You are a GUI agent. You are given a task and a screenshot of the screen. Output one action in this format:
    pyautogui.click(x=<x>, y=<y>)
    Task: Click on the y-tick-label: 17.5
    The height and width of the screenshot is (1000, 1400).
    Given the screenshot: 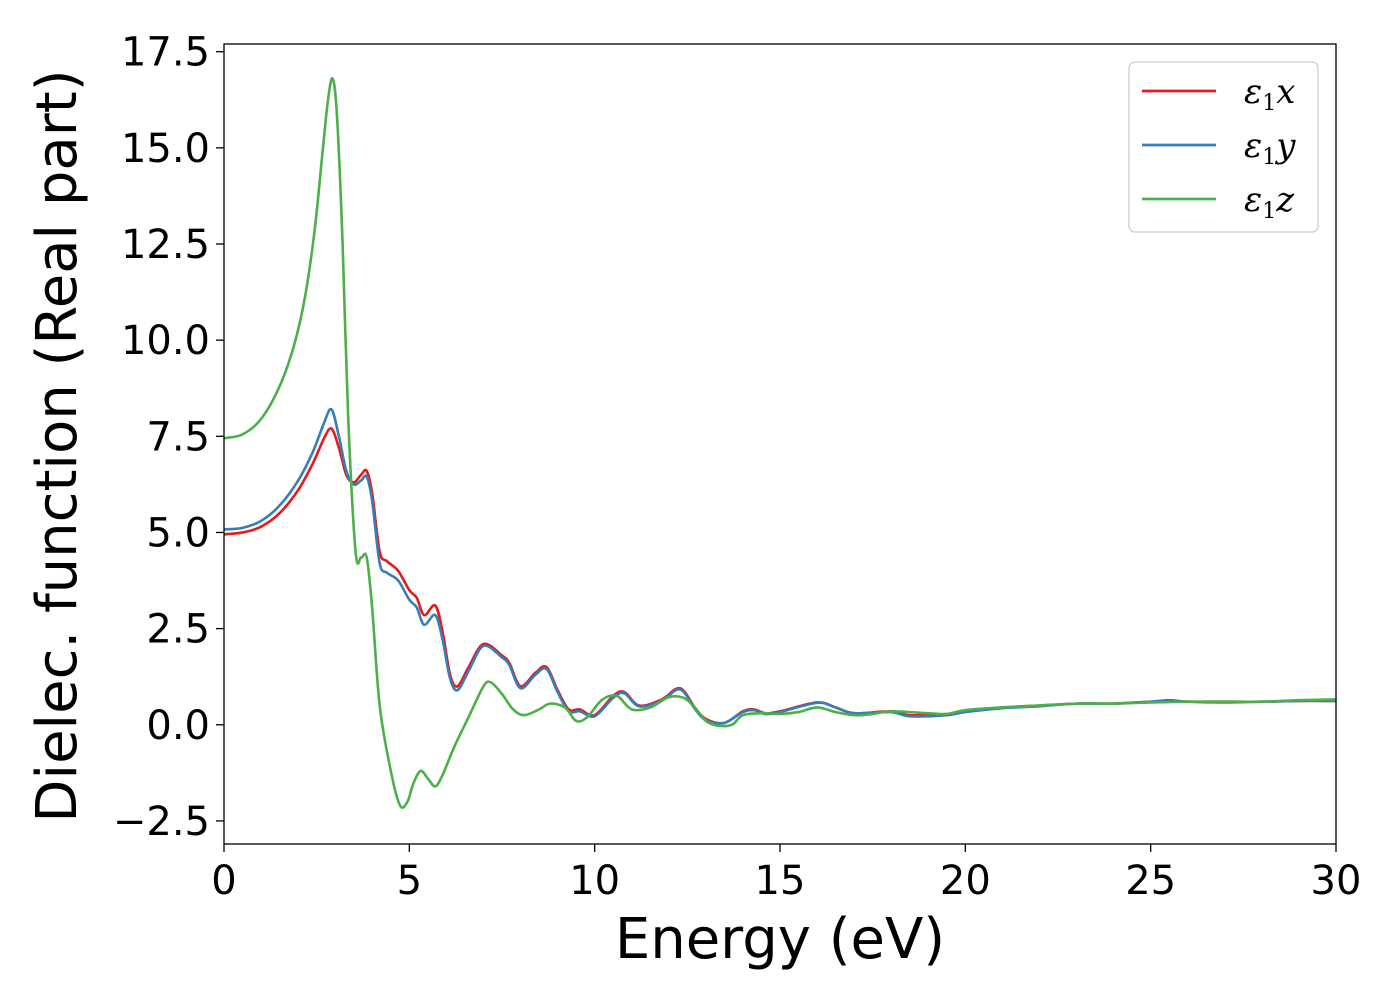 What is the action you would take?
    pyautogui.click(x=165, y=53)
    